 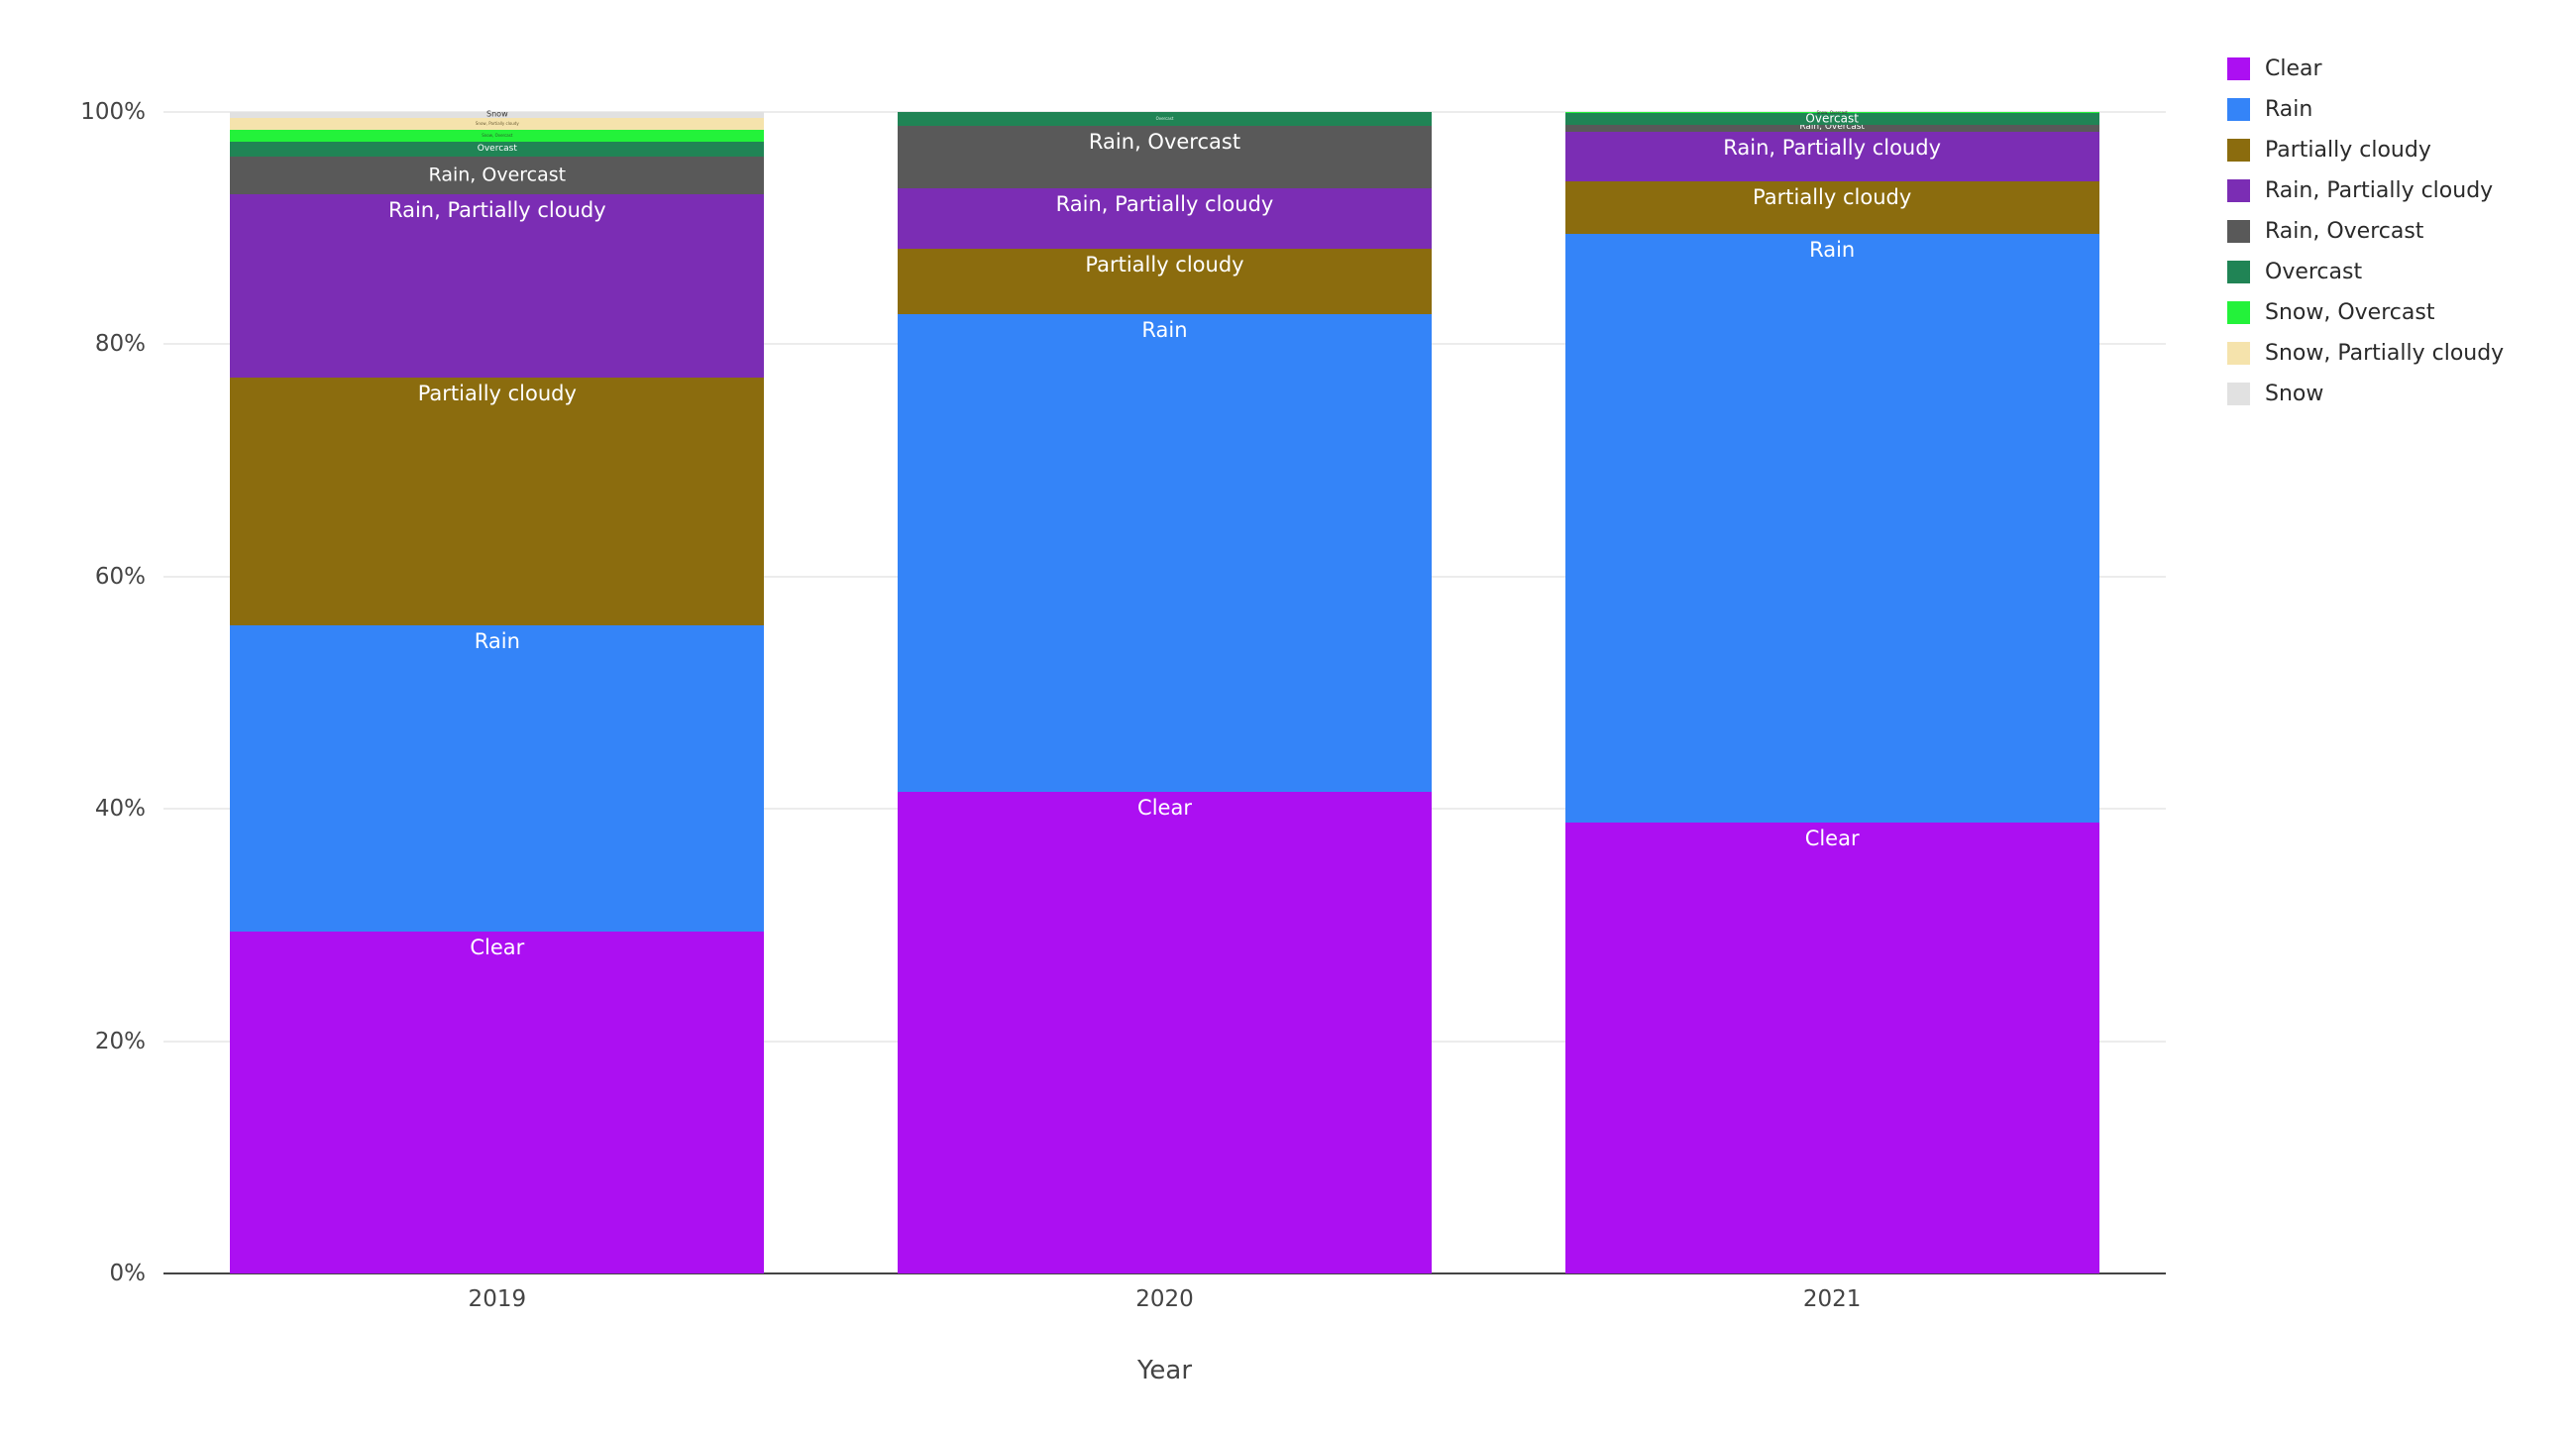 What do you see at coordinates (2238, 354) in the screenshot?
I see `legend-swatch-snow-partially-cloudy` at bounding box center [2238, 354].